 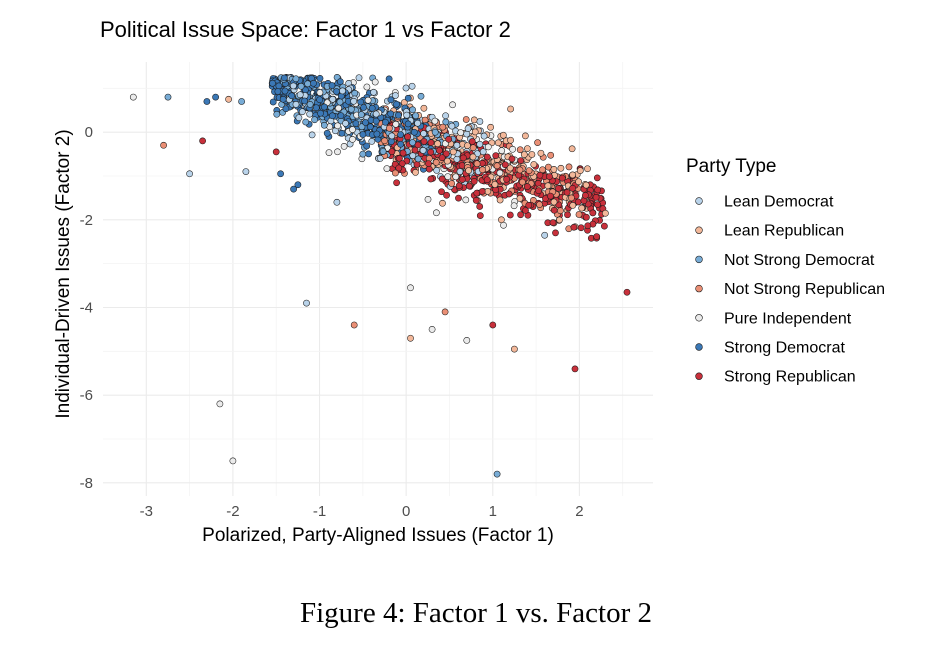 What do you see at coordinates (790, 377) in the screenshot?
I see `legend-label: Strong Republican` at bounding box center [790, 377].